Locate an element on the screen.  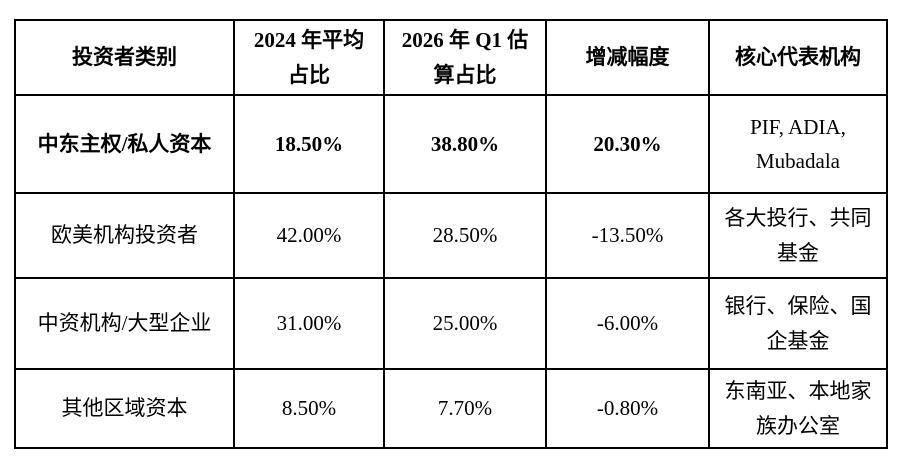
cell-change: -0.80% is located at coordinates (627, 409).